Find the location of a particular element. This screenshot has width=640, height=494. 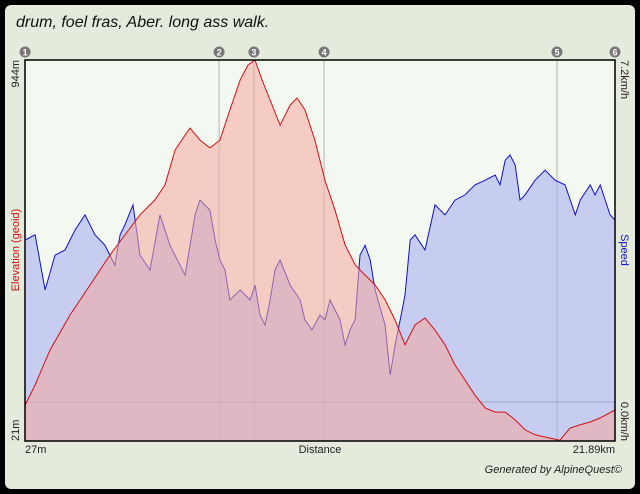

waypoint-marker-label: 4 is located at coordinates (324, 53).